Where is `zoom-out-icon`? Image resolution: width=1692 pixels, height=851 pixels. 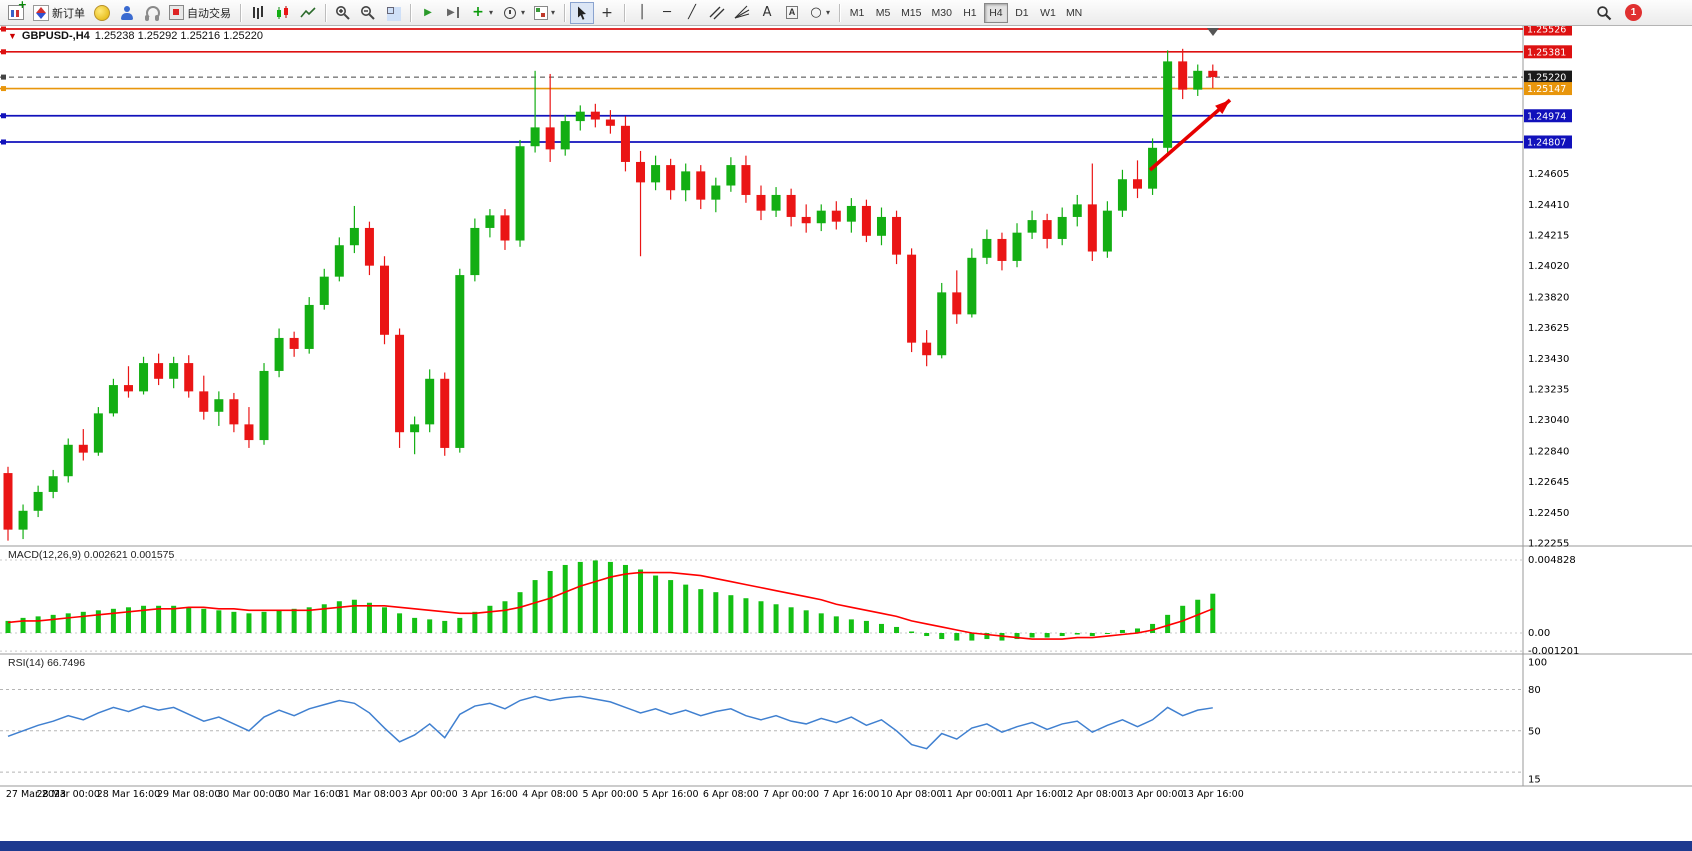 zoom-out-icon is located at coordinates (368, 13).